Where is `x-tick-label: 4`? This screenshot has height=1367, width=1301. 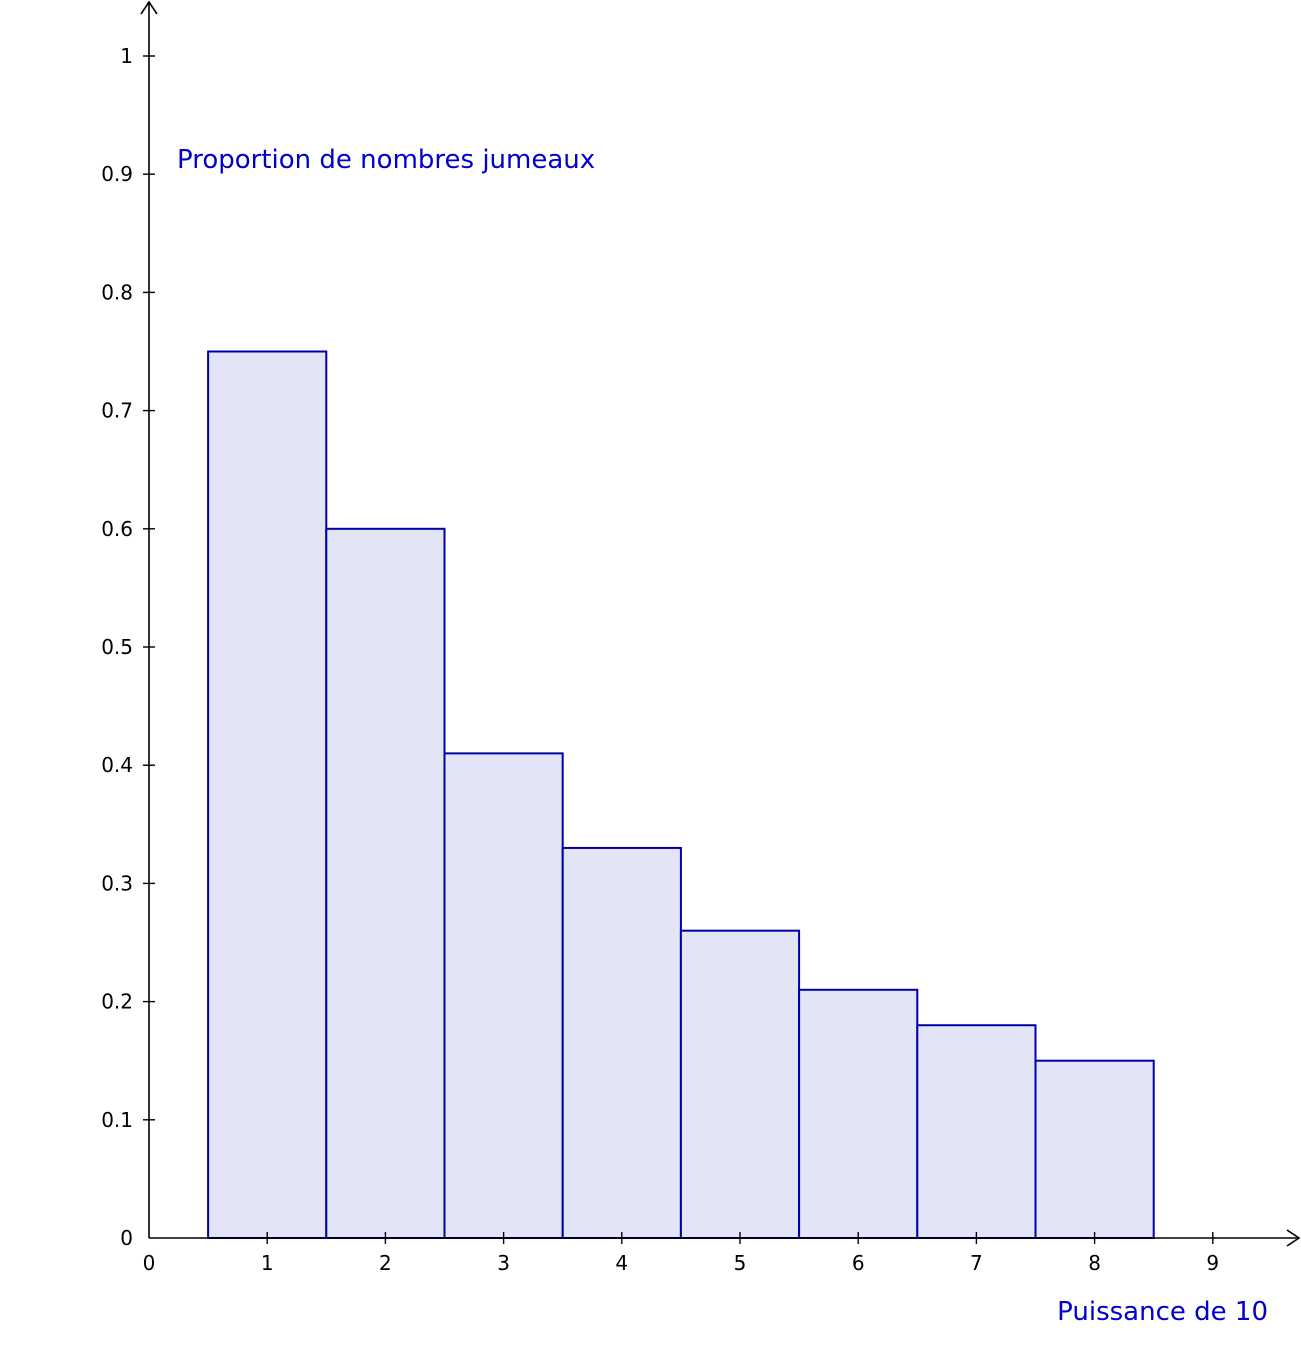
x-tick-label: 4 is located at coordinates (621, 1263).